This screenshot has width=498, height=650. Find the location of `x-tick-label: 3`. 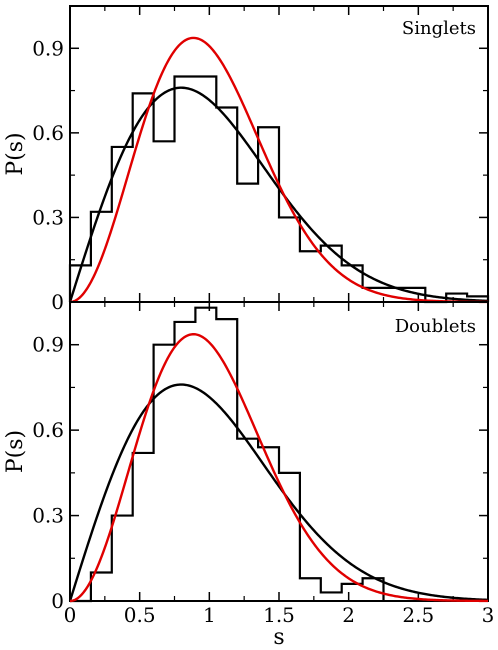

x-tick-label: 3 is located at coordinates (488, 615).